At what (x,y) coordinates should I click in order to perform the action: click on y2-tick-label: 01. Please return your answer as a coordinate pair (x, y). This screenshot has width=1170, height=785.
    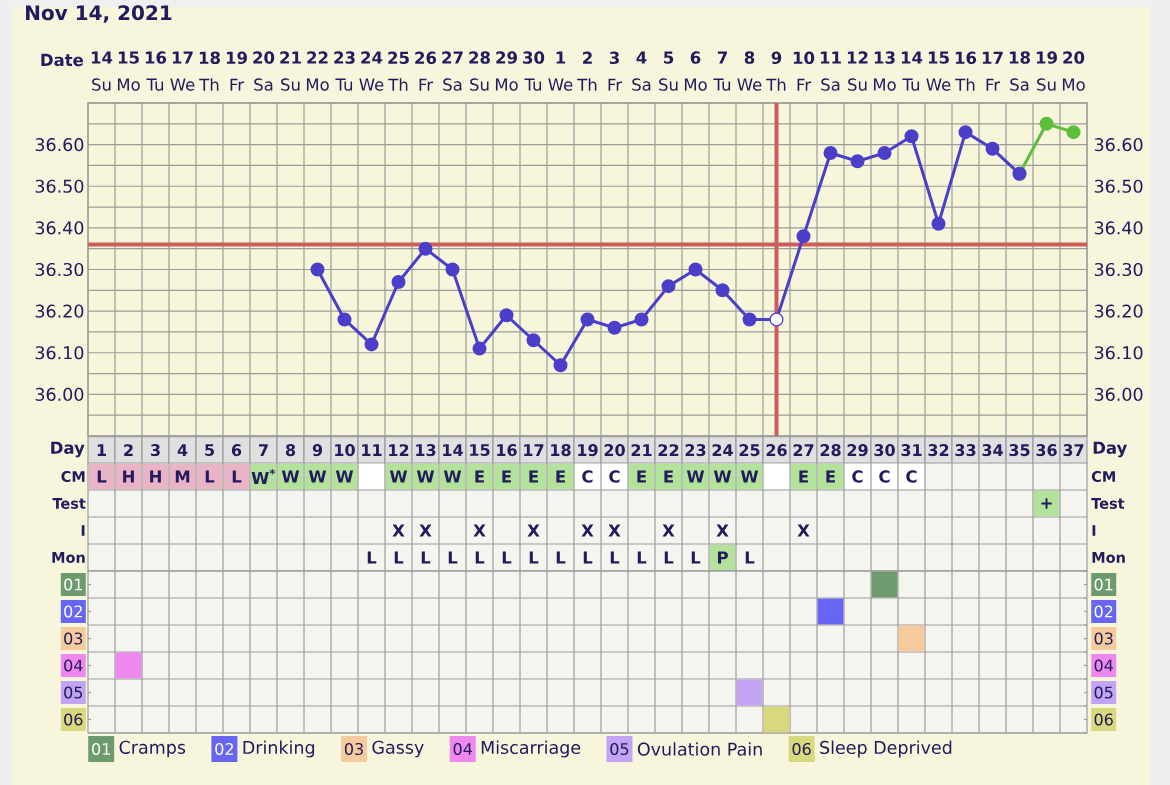
    Looking at the image, I should click on (1103, 584).